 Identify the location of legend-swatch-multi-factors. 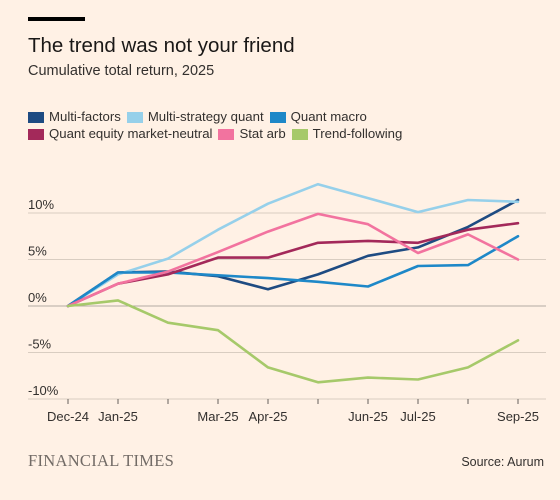
(36, 117).